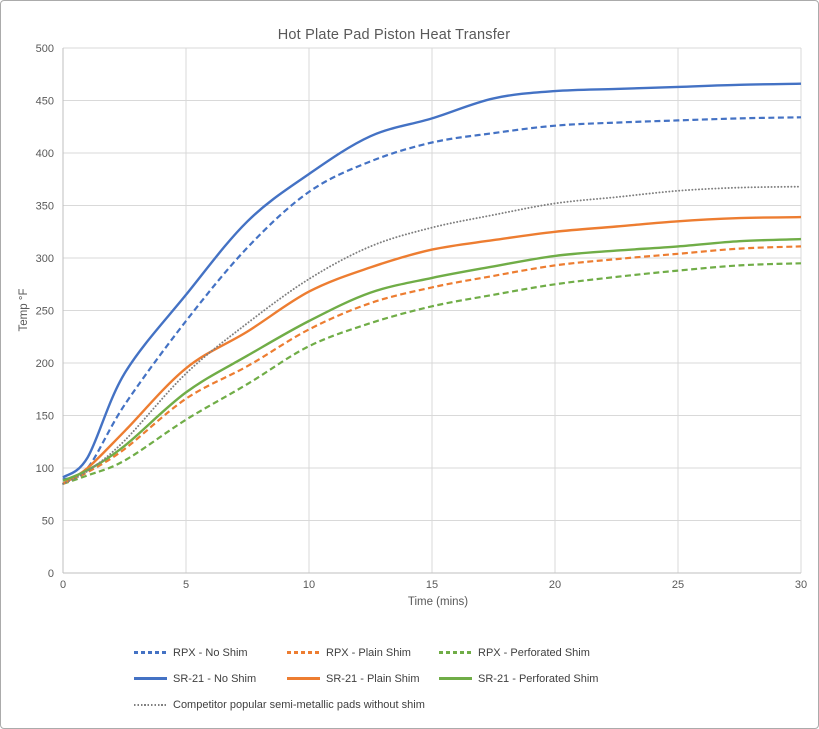  I want to click on x-tick-label: 25, so click(678, 585).